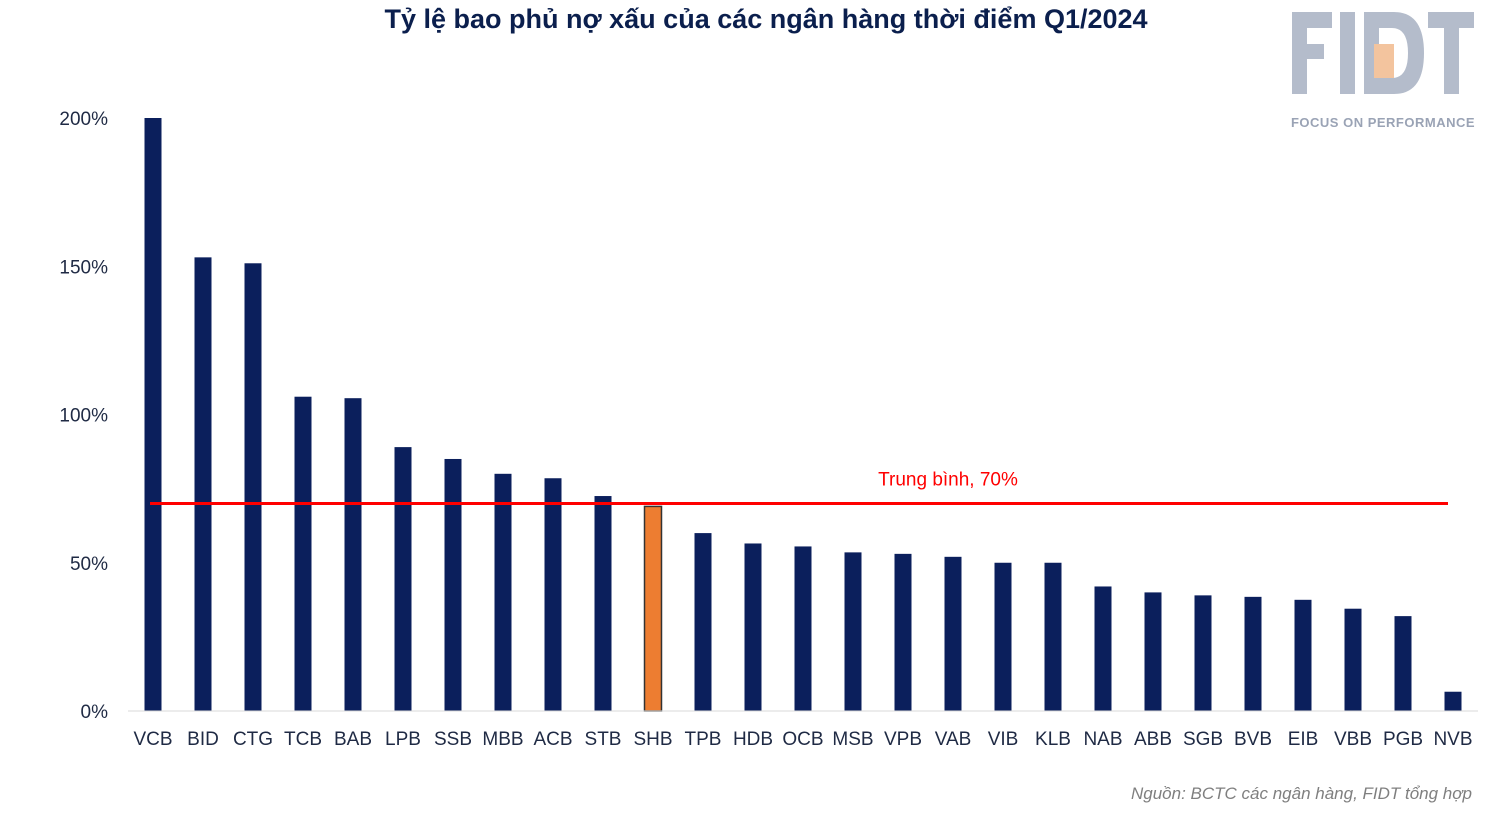 This screenshot has width=1486, height=818. Describe the element at coordinates (303, 739) in the screenshot. I see `x-tick-label: TCB` at that location.